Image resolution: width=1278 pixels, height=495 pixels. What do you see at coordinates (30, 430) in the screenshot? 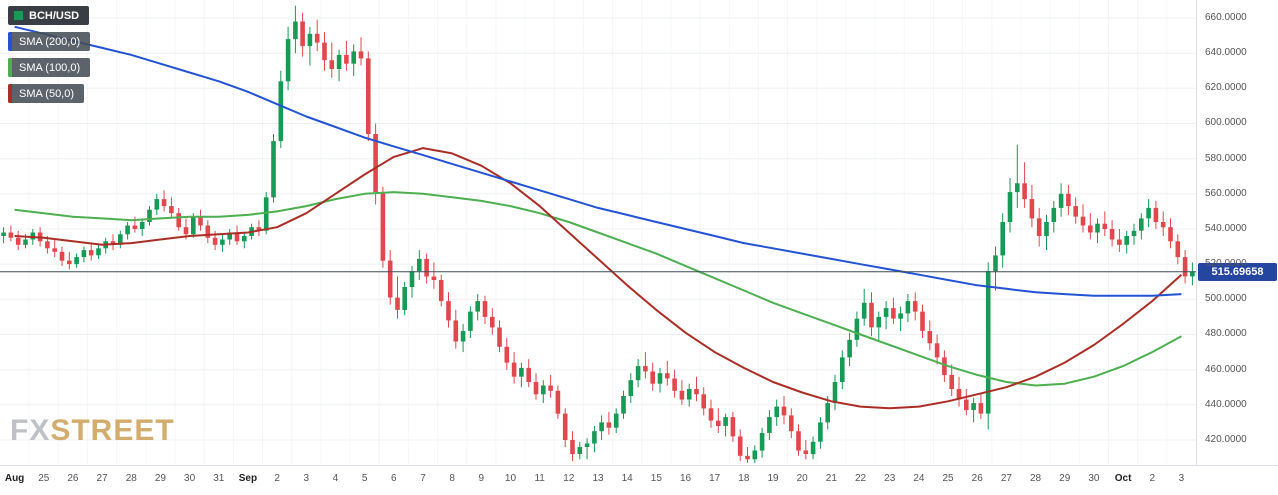
I see `watermark-fx: FX` at bounding box center [30, 430].